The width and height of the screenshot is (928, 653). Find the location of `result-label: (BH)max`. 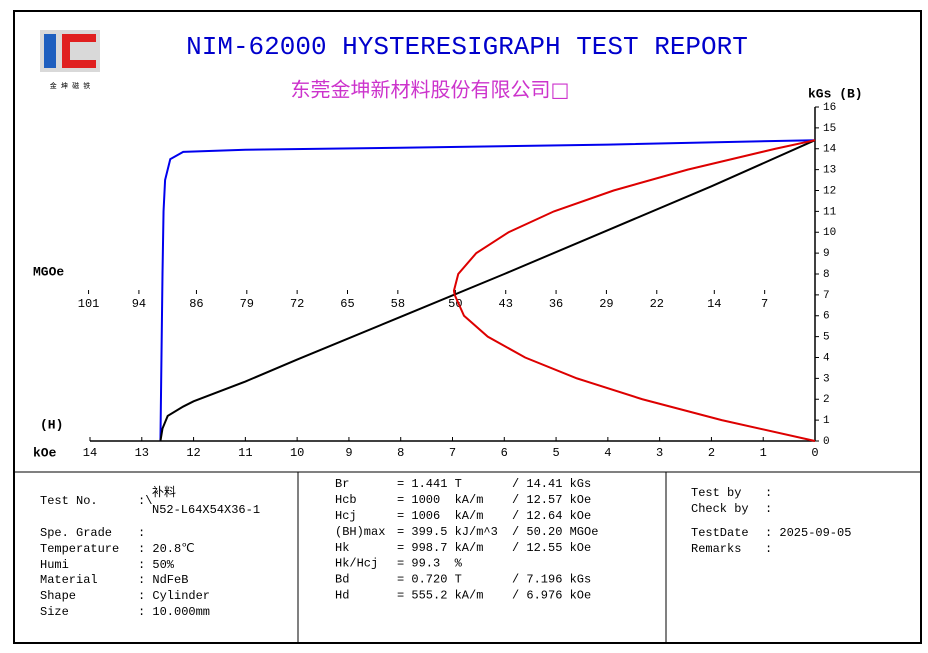

result-label: (BH)max is located at coordinates (360, 532).